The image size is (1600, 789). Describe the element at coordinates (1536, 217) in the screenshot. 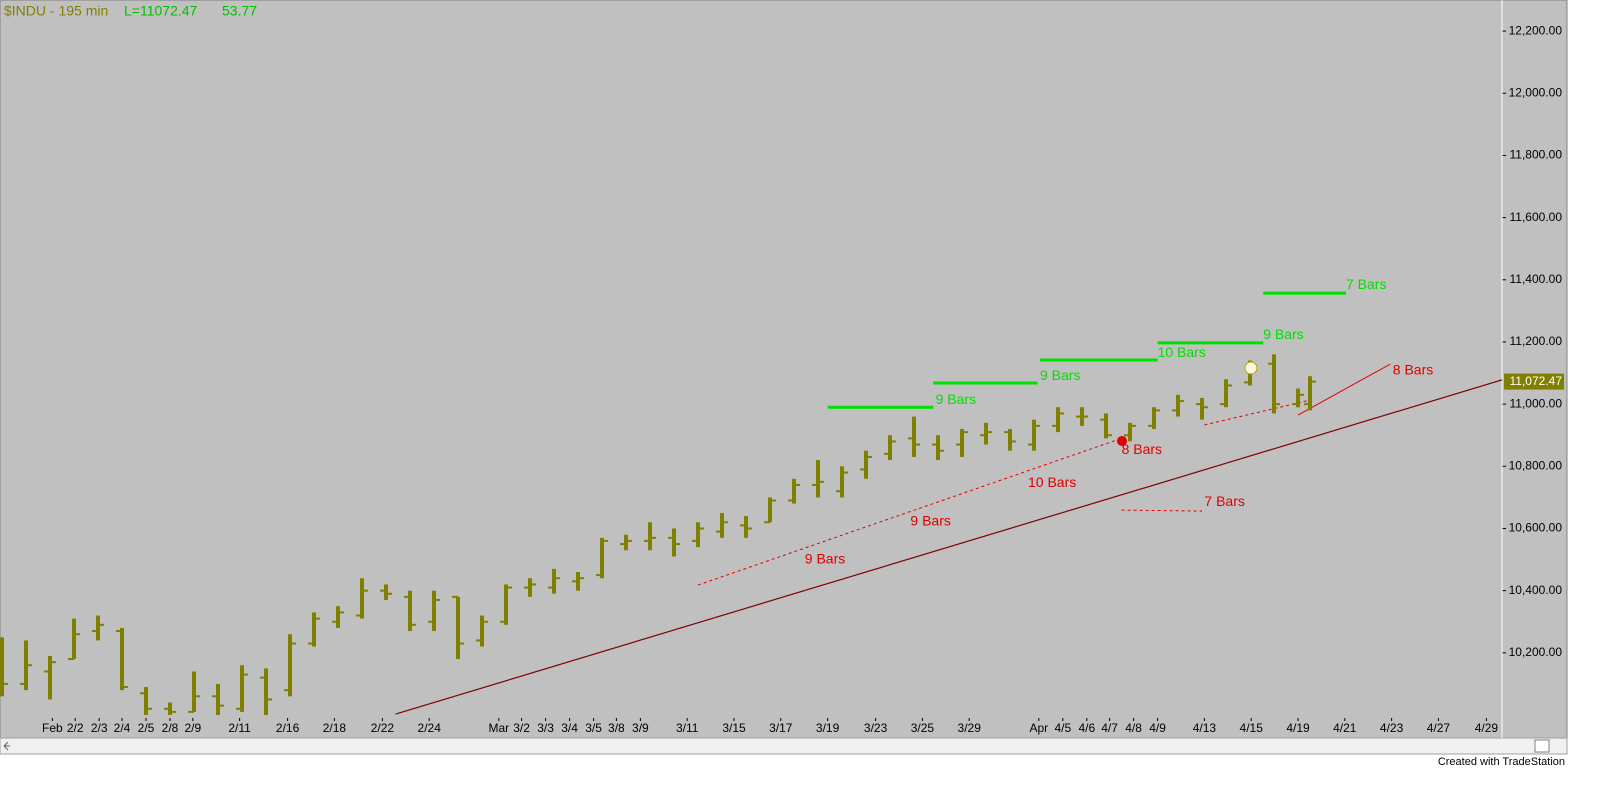

I see `y-tick-label: 11,600.00` at that location.